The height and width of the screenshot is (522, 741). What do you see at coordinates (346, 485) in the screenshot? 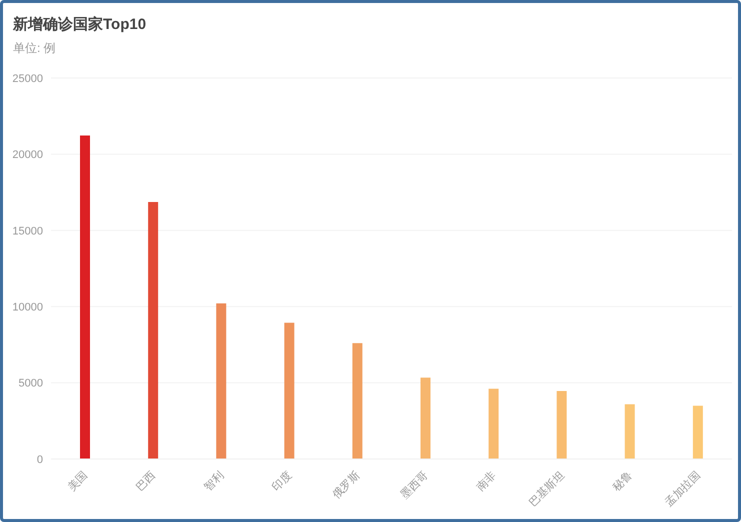
I see `x-tick-label: 俄罗斯` at bounding box center [346, 485].